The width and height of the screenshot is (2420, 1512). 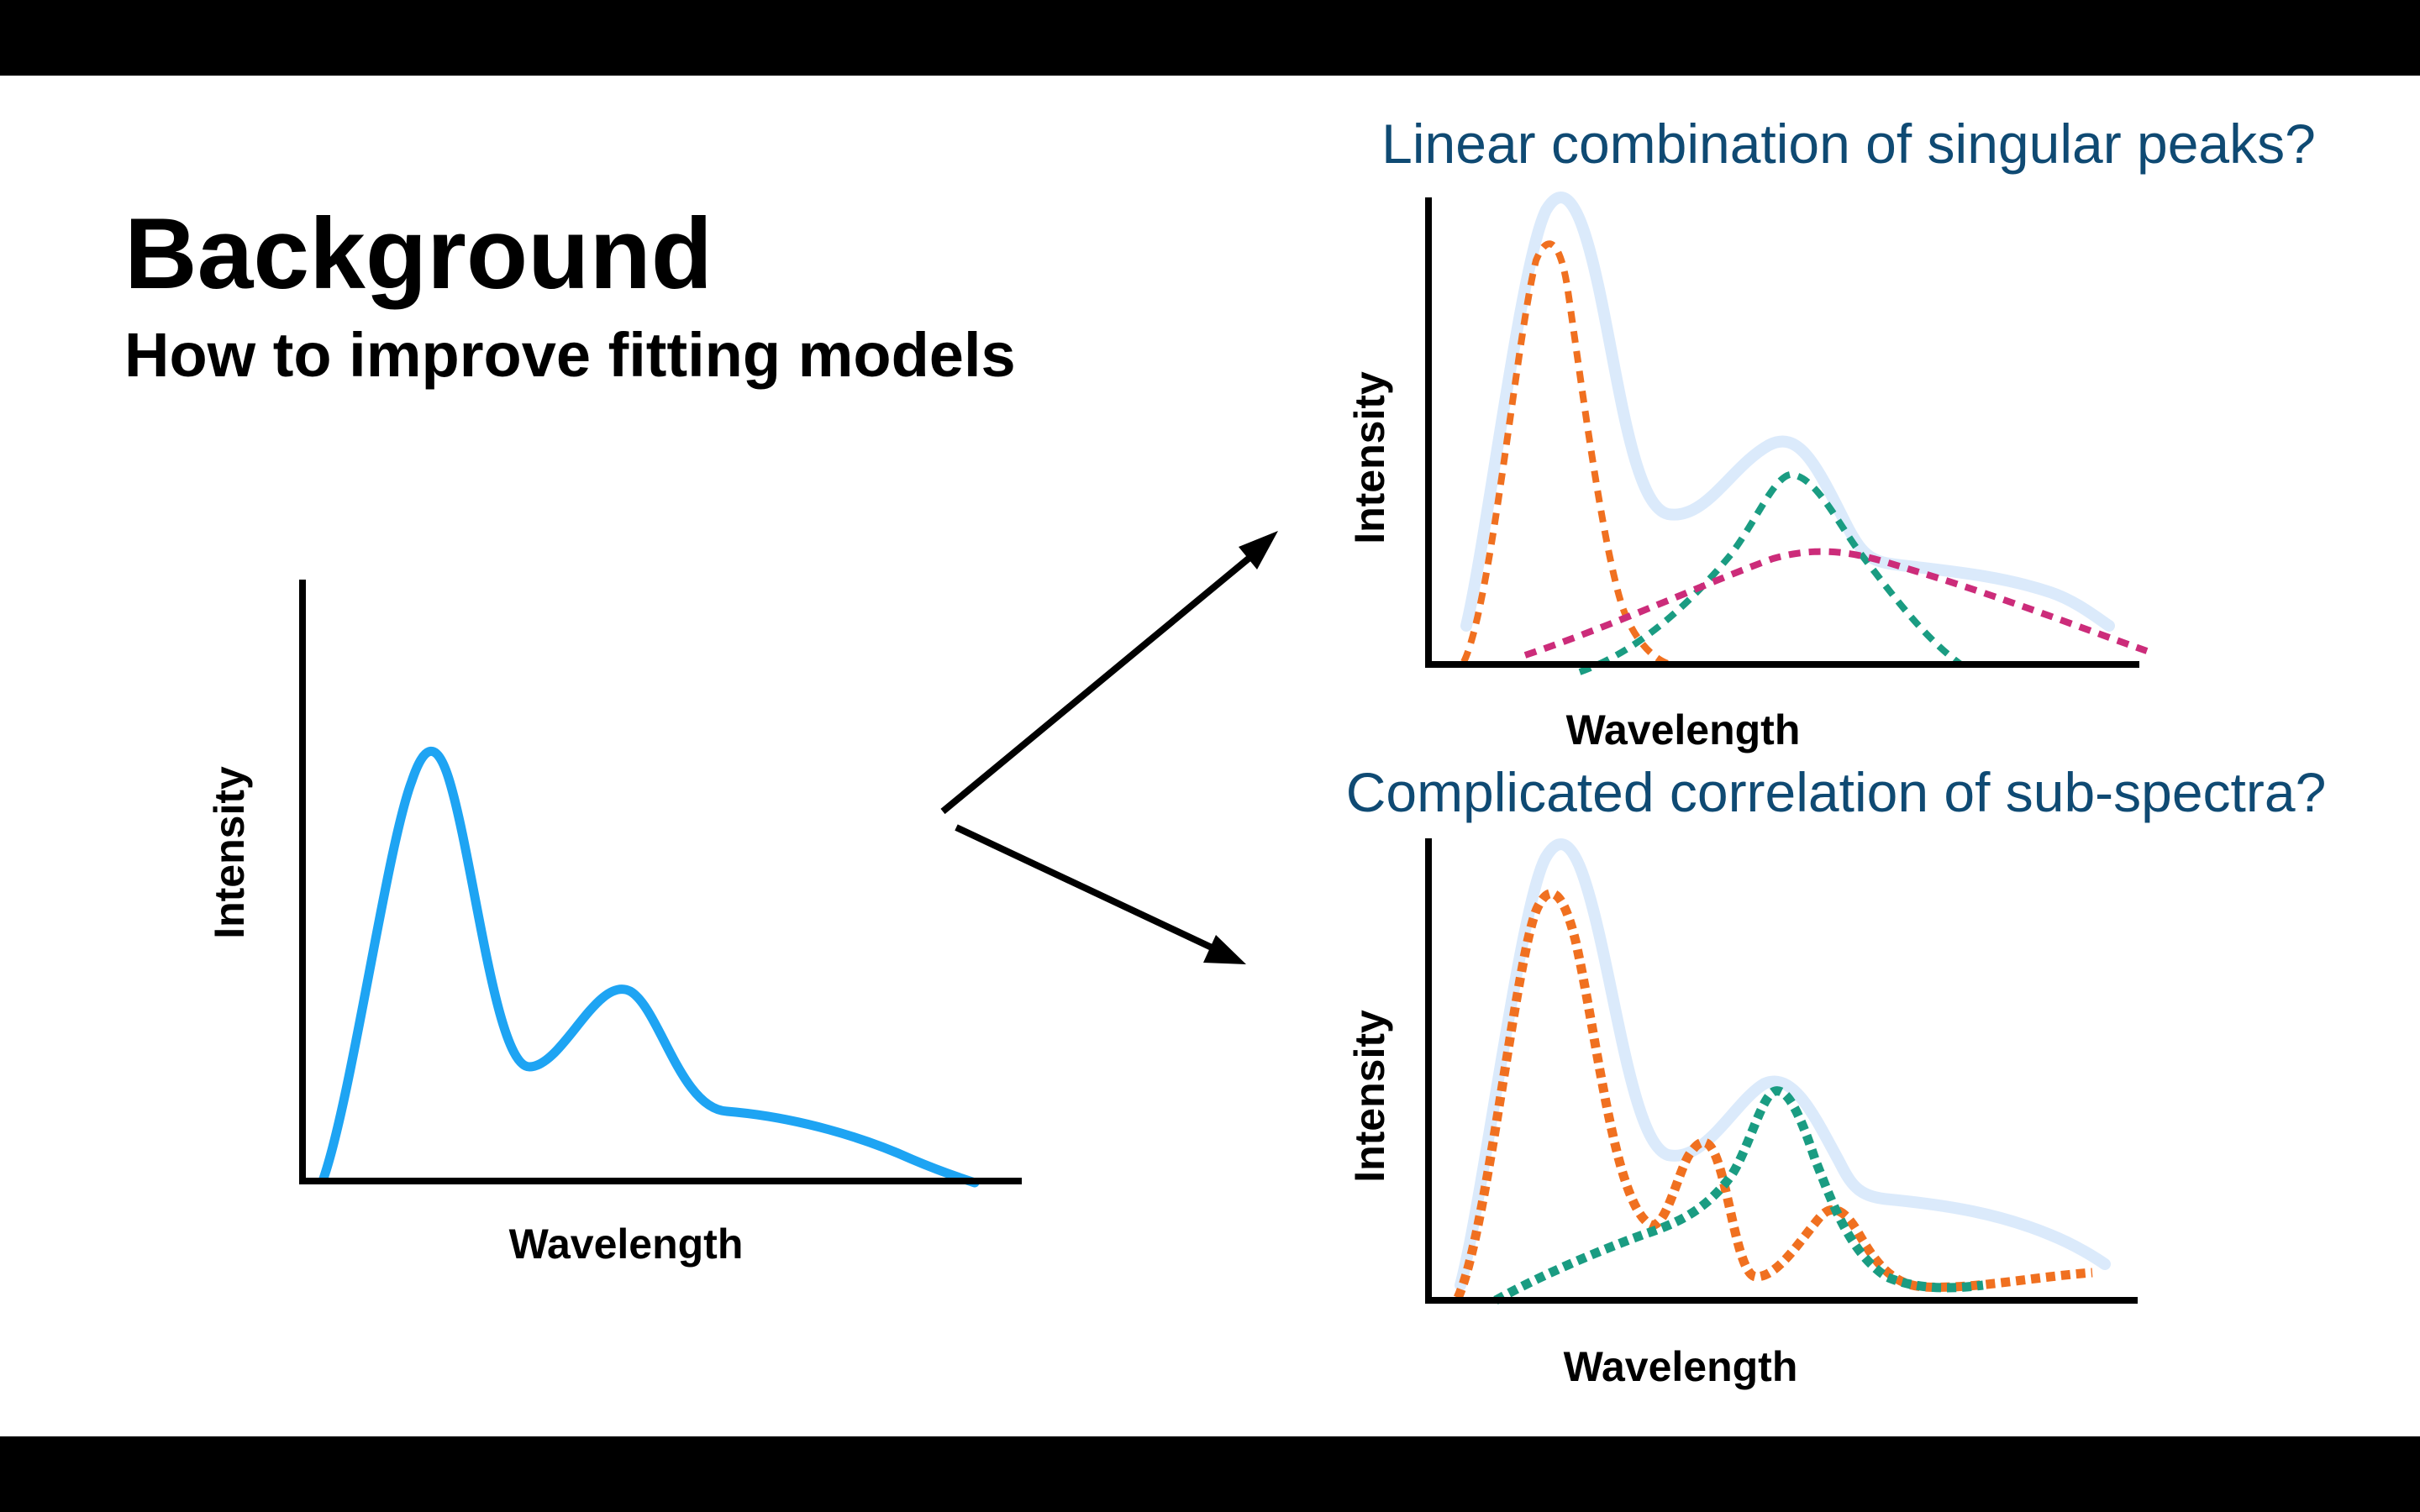 I want to click on arrow-to-bottom-plot, so click(x=1101, y=894).